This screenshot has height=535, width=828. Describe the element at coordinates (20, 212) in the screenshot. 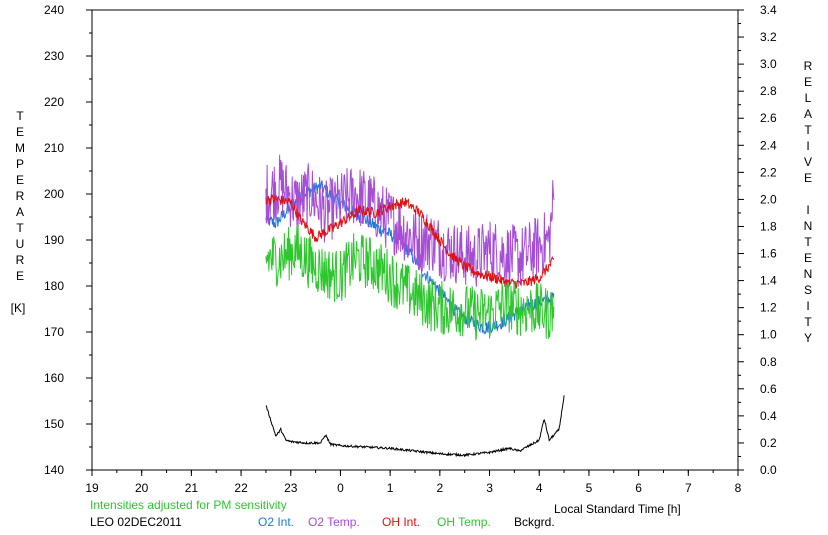

I see `y-left-label-letter: A` at that location.